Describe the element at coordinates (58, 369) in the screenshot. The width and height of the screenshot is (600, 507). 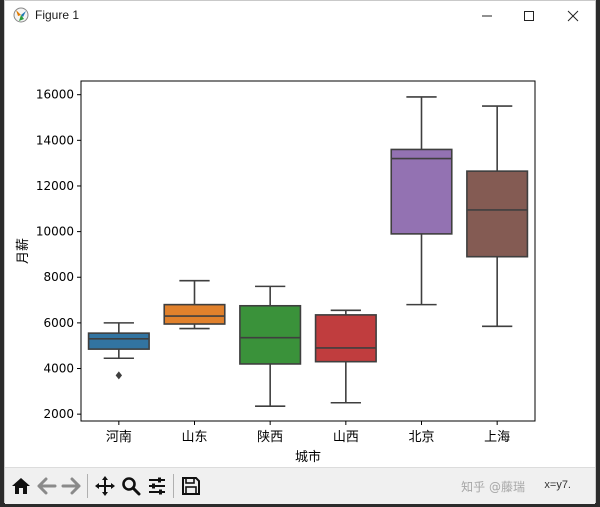
I see `y-tick-label: 4000` at that location.